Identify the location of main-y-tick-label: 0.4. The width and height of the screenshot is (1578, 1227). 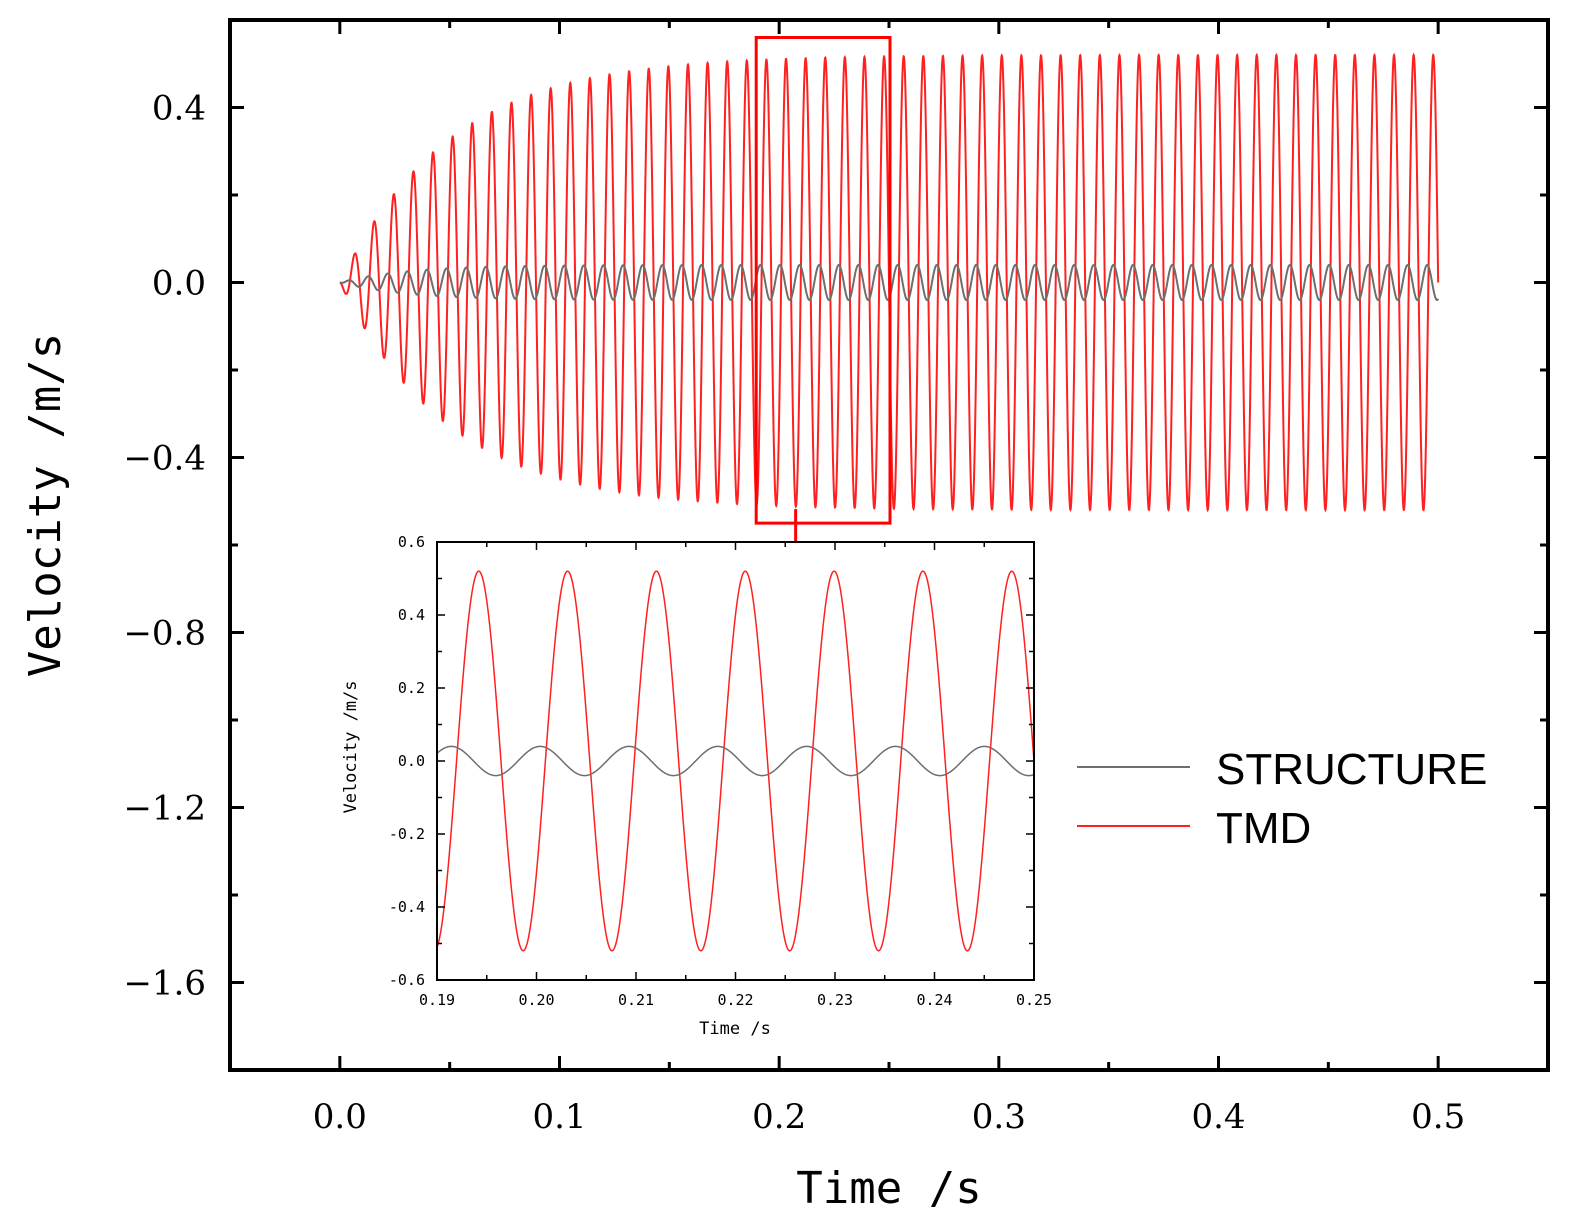
(179, 109).